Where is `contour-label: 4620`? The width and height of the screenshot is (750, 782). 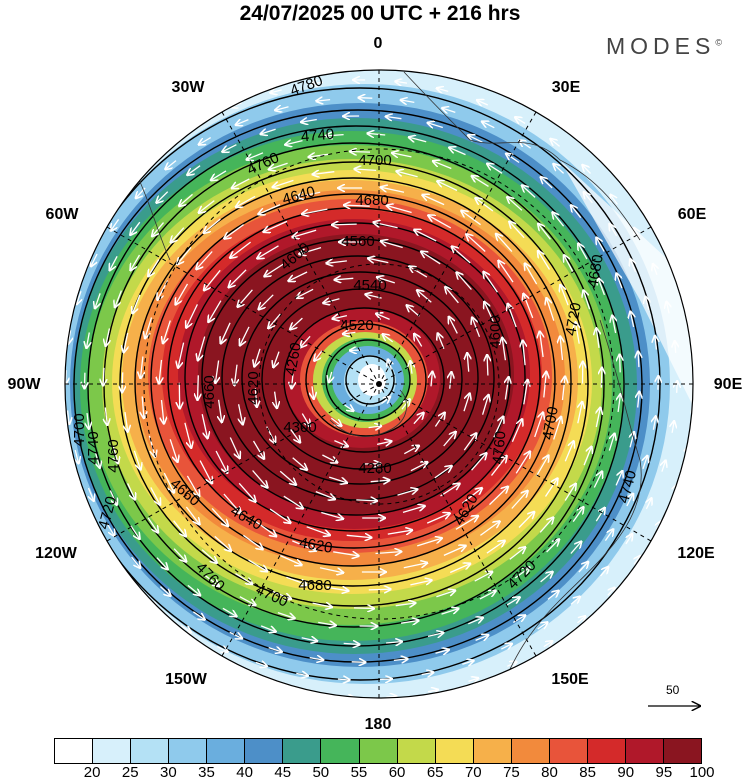 contour-label: 4620 is located at coordinates (316, 545).